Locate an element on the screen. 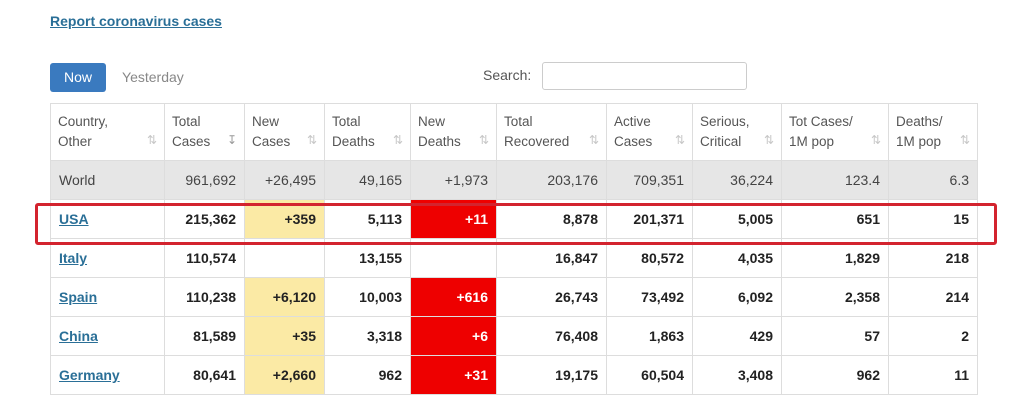  deaths-per-million-cell: 218 is located at coordinates (933, 258).